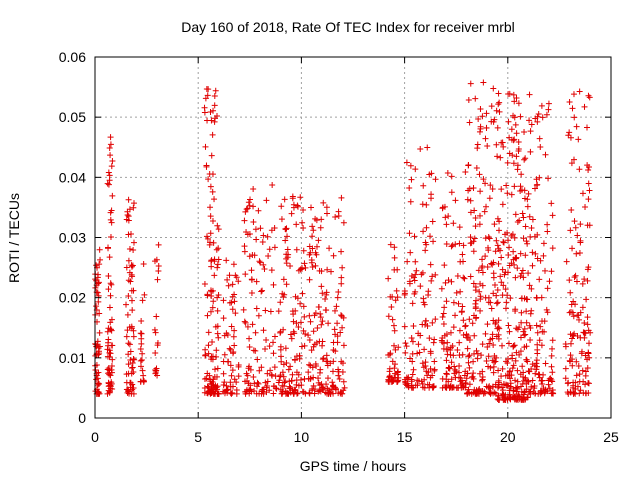 The height and width of the screenshot is (480, 640). I want to click on y-tick-label: 0.03, so click(72, 238).